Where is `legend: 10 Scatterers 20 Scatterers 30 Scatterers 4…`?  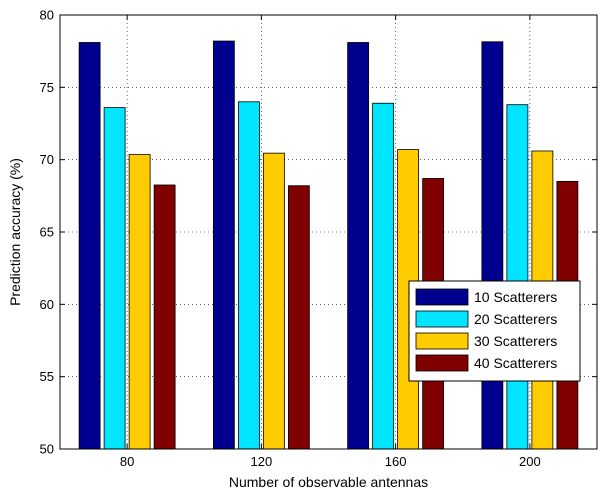
legend: 10 Scatterers 20 Scatterers 30 Scatterers 4… is located at coordinates (494, 331).